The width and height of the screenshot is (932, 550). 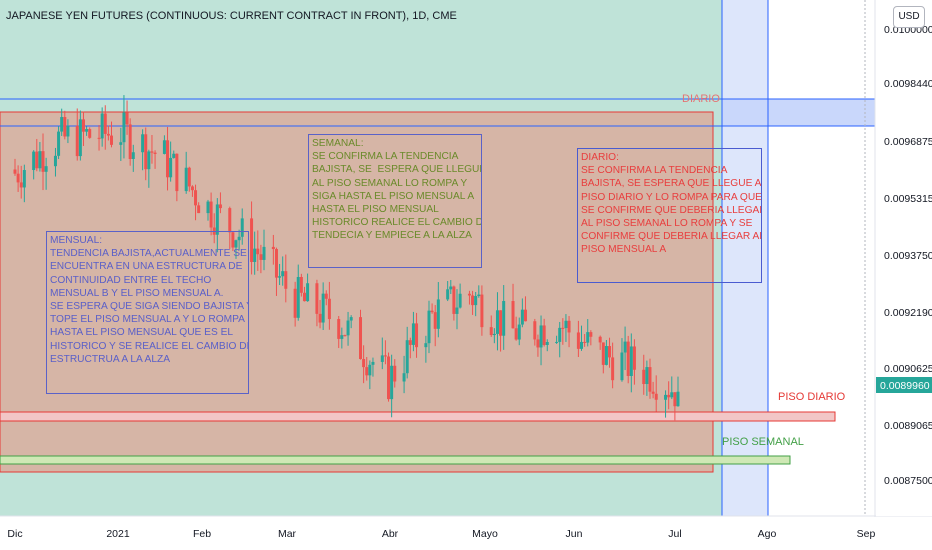 I want to click on label-piso-semanal: PISO SEMANAL, so click(x=763, y=442).